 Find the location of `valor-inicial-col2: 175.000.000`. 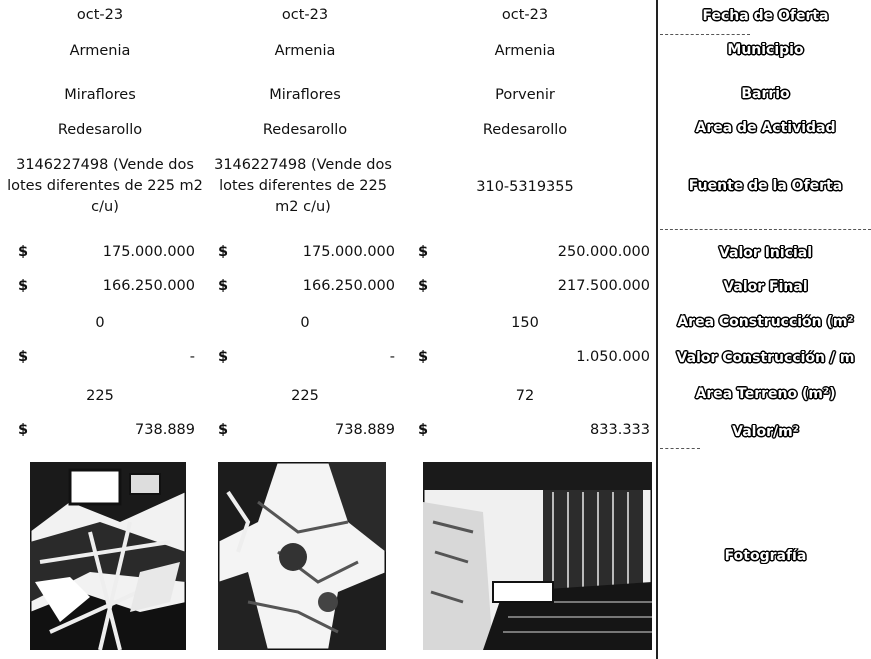

valor-inicial-col2: 175.000.000 is located at coordinates (348, 252).